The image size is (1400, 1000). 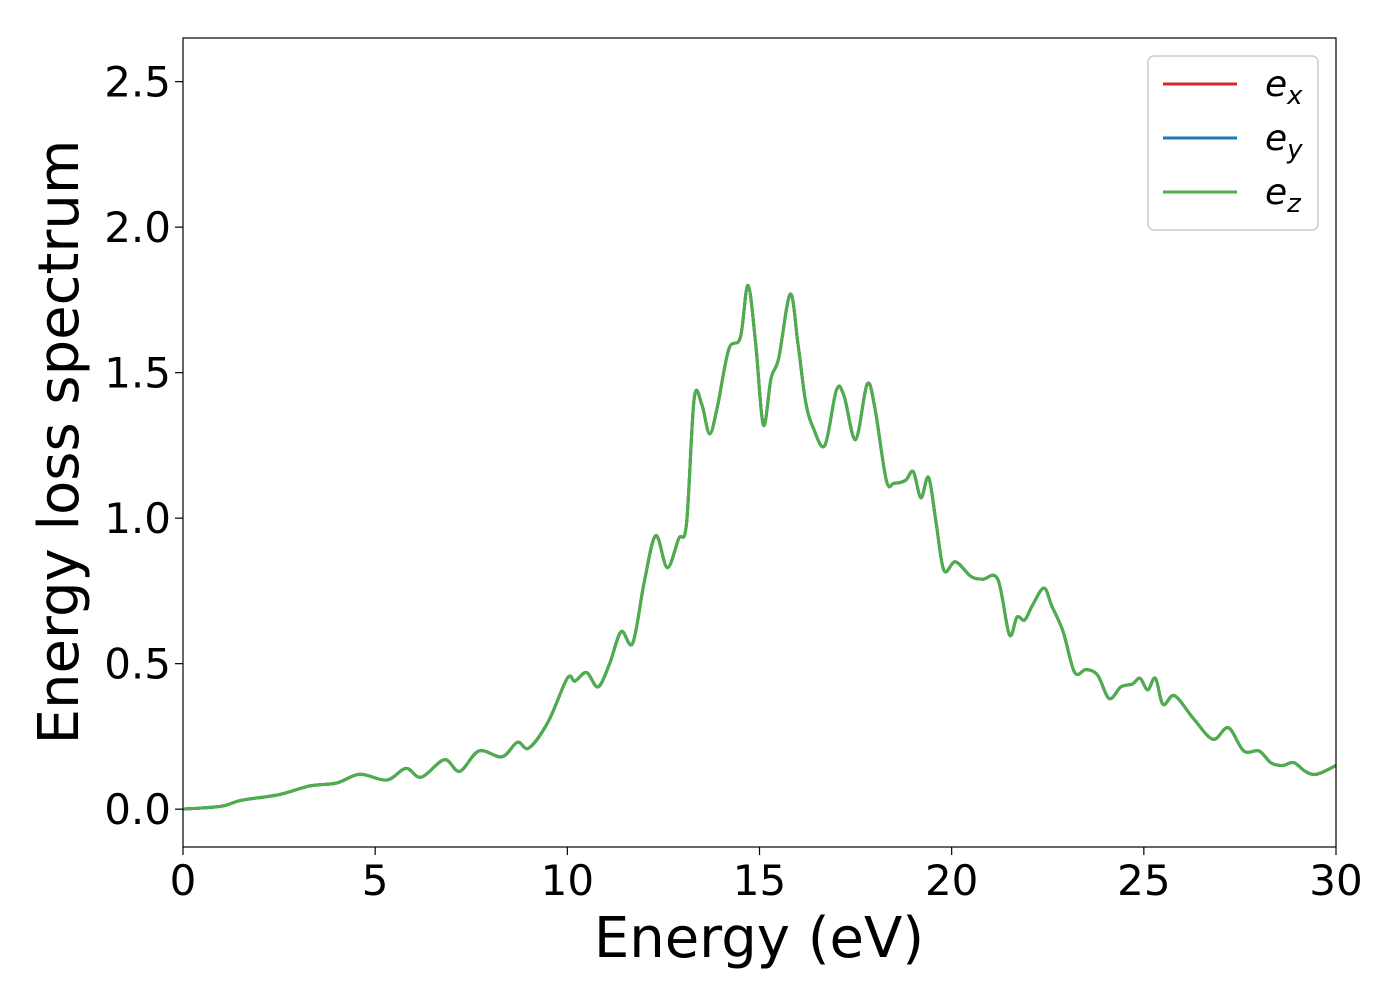 I want to click on legend-label-e-z: ez, so click(x=1283, y=195).